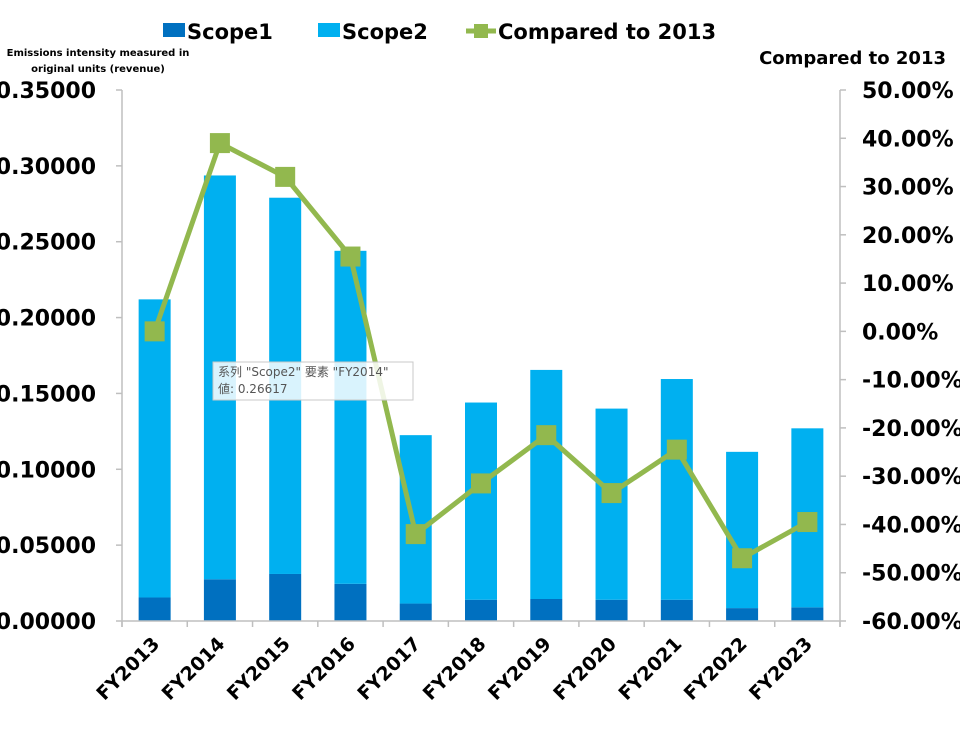 The image size is (960, 730). Describe the element at coordinates (48, 470) in the screenshot. I see `left-tick-label: 0.10000` at that location.